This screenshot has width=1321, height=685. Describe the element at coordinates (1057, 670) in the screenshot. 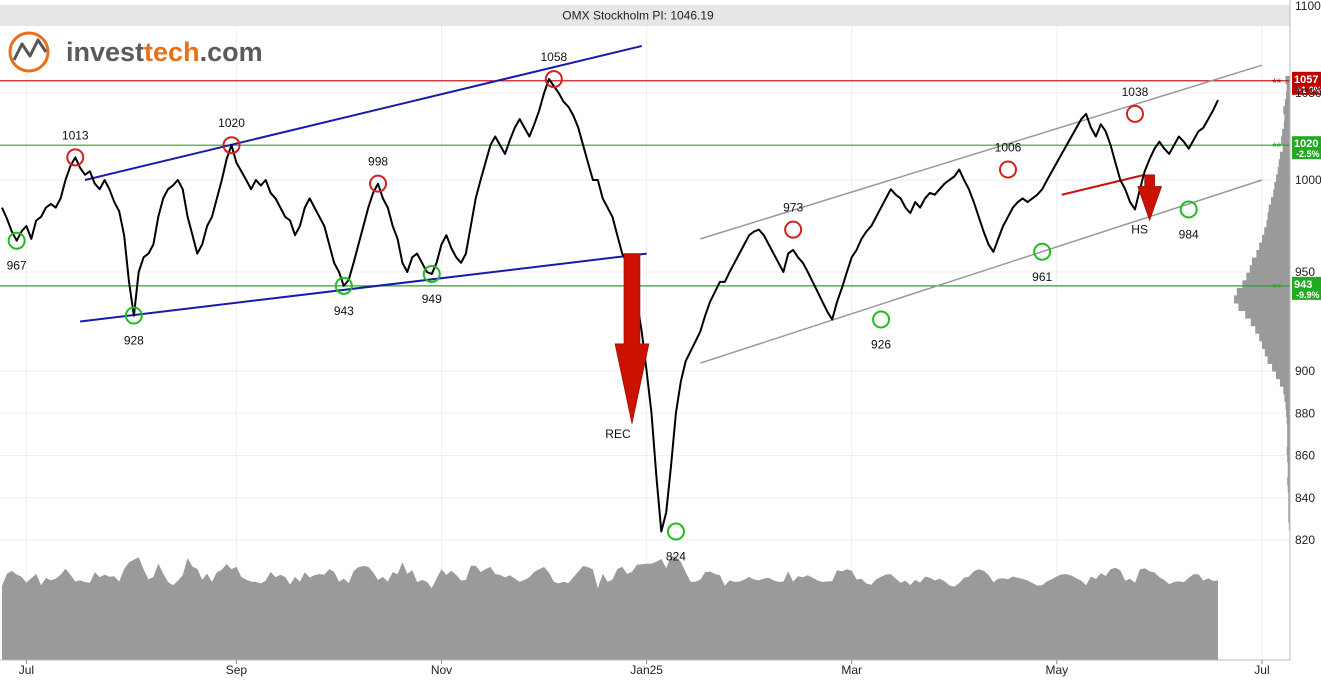

I see `x-tick-label: May` at that location.